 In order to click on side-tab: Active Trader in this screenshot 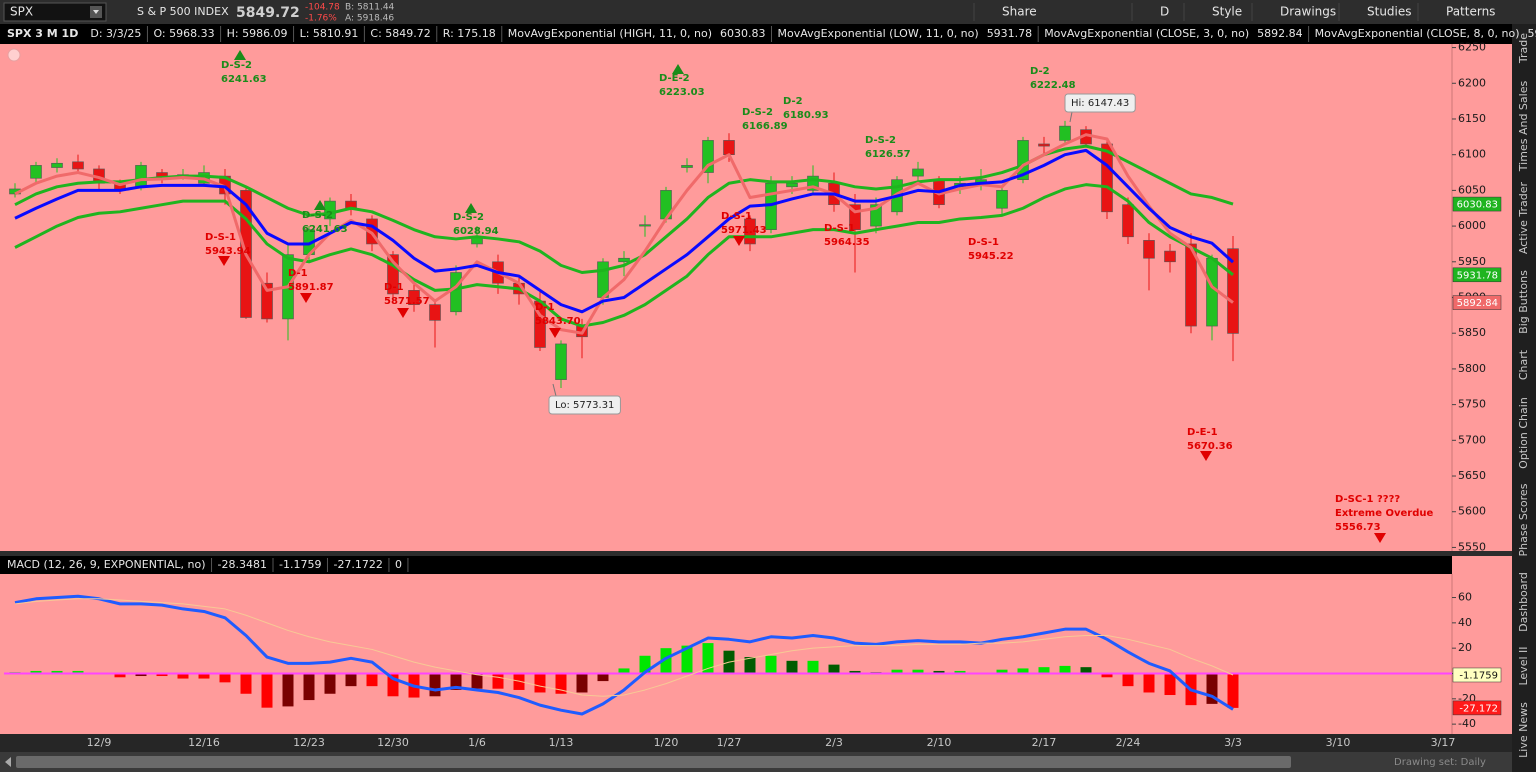, I will do `click(1523, 217)`.